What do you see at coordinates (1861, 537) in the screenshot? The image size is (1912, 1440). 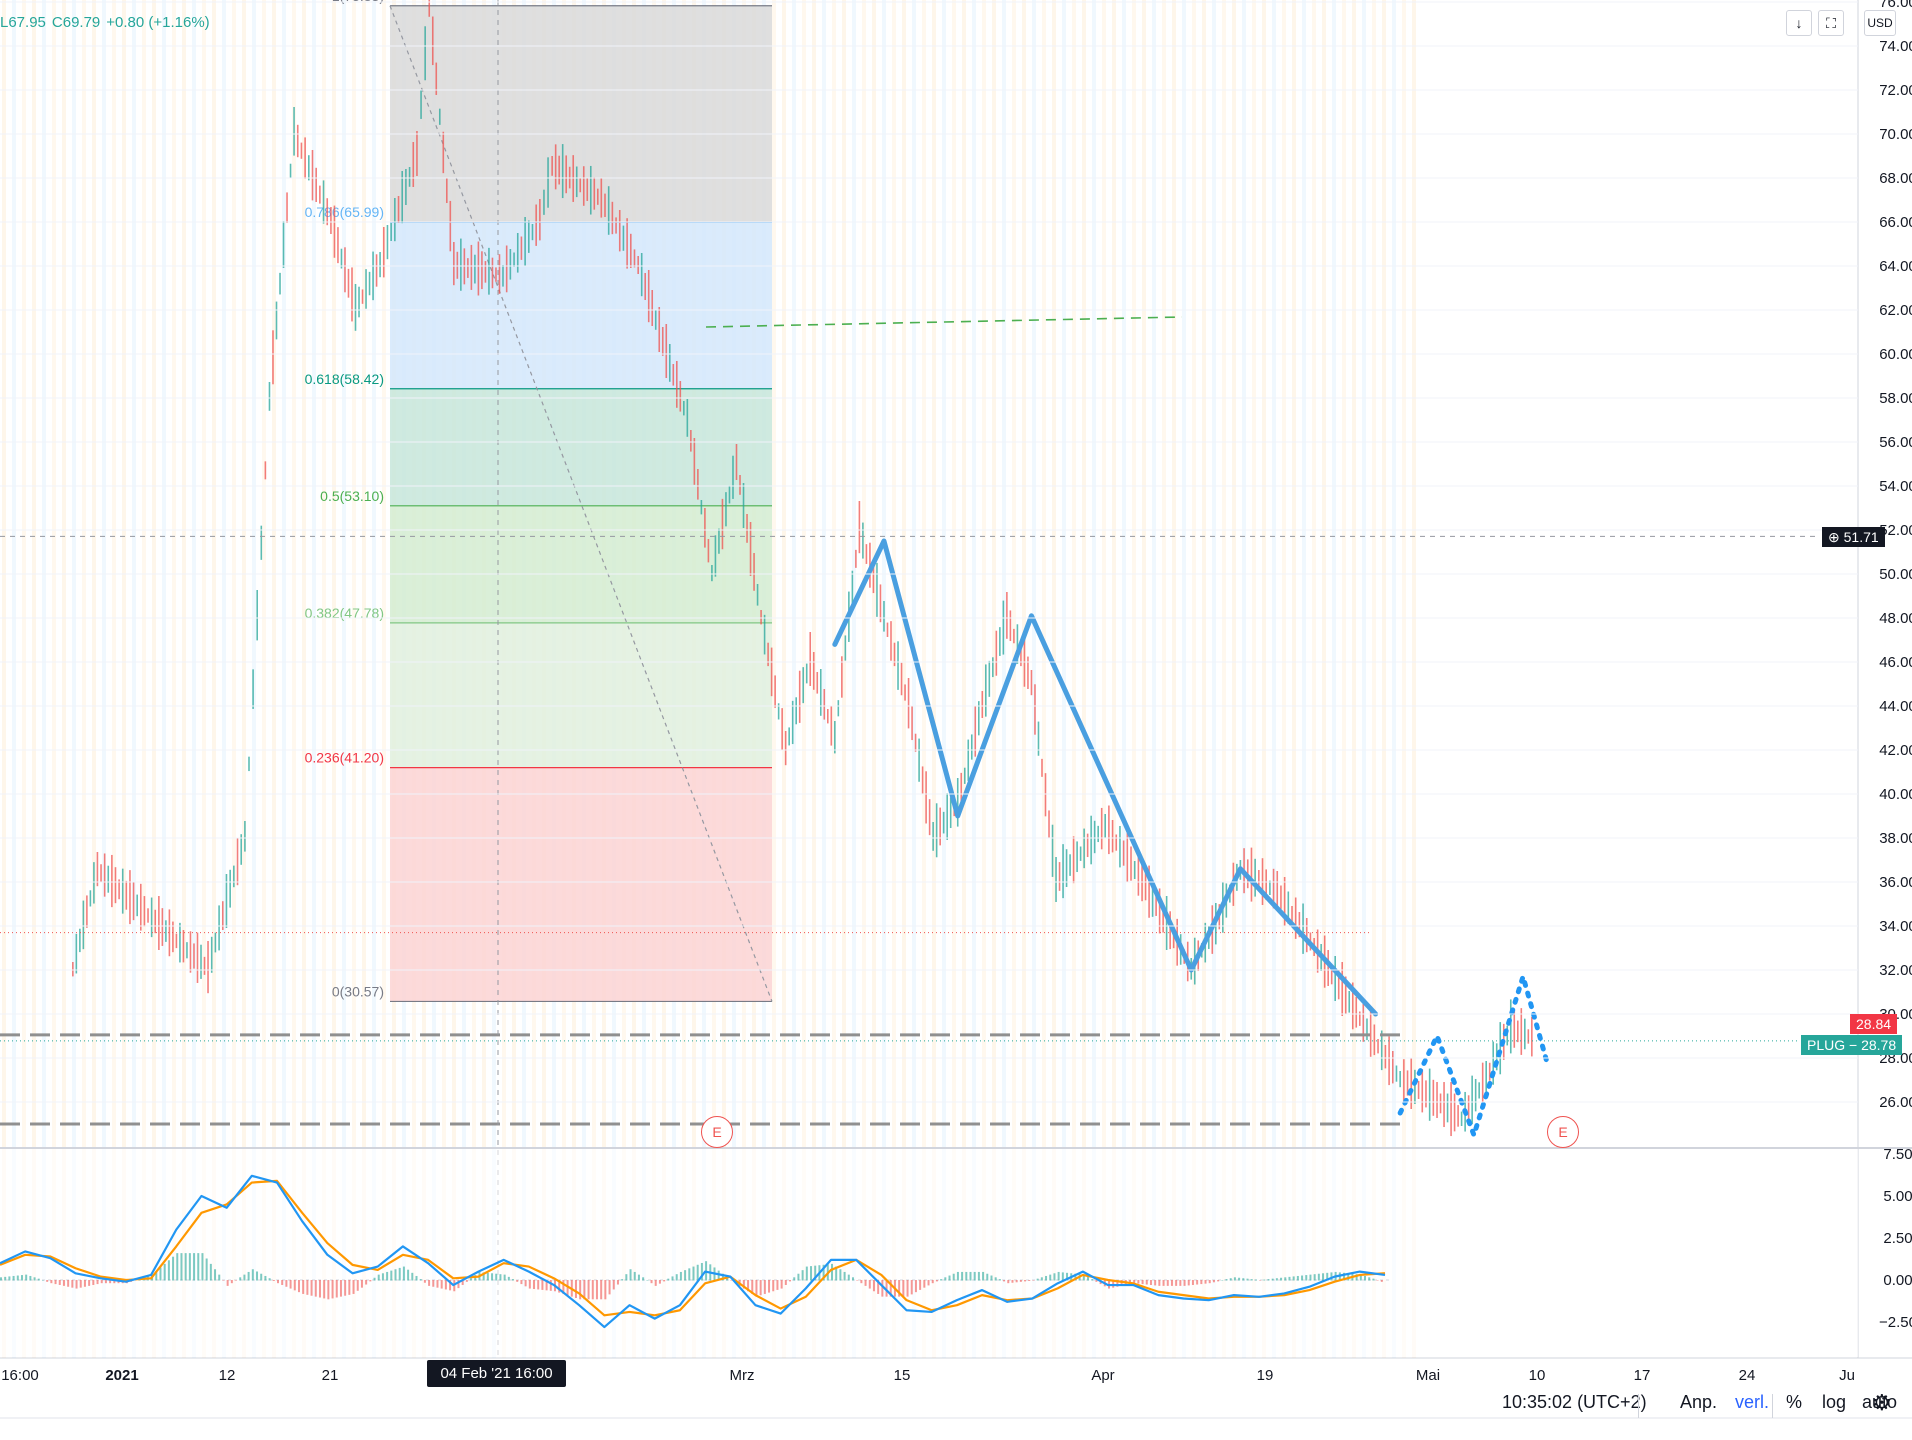 I see `crosshair-price-value: 51.71` at bounding box center [1861, 537].